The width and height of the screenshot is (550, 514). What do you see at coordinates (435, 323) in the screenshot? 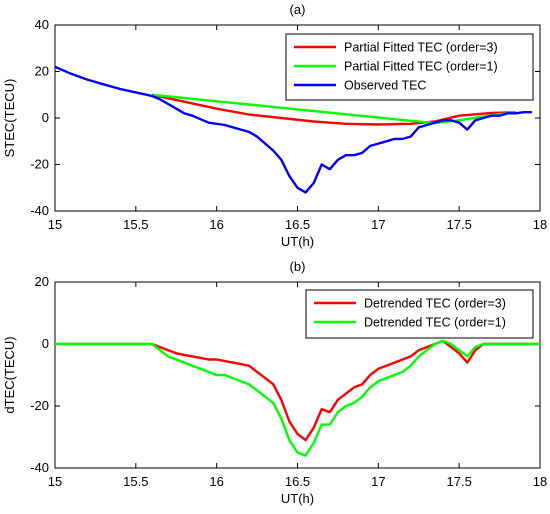
I see `legend-entry-2: Detrended TEC (order=1)` at bounding box center [435, 323].